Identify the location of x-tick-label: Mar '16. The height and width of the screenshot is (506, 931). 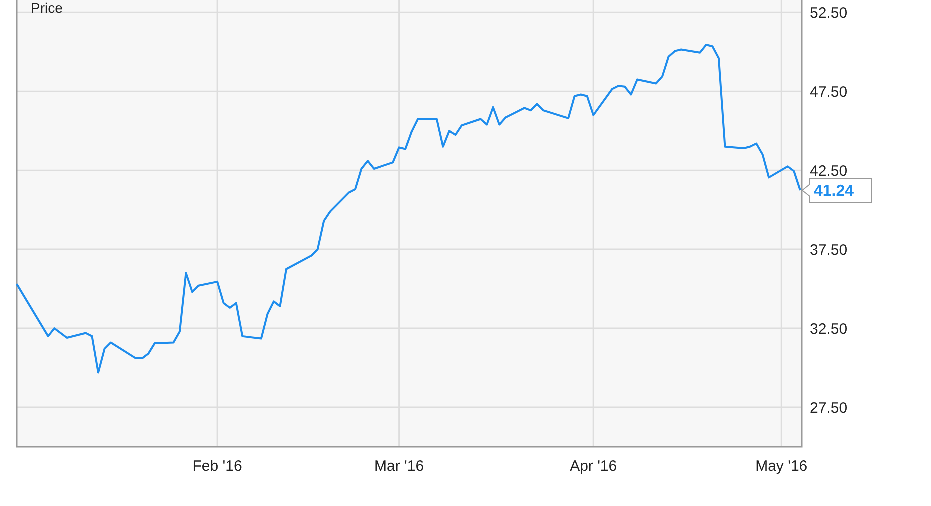
(399, 466).